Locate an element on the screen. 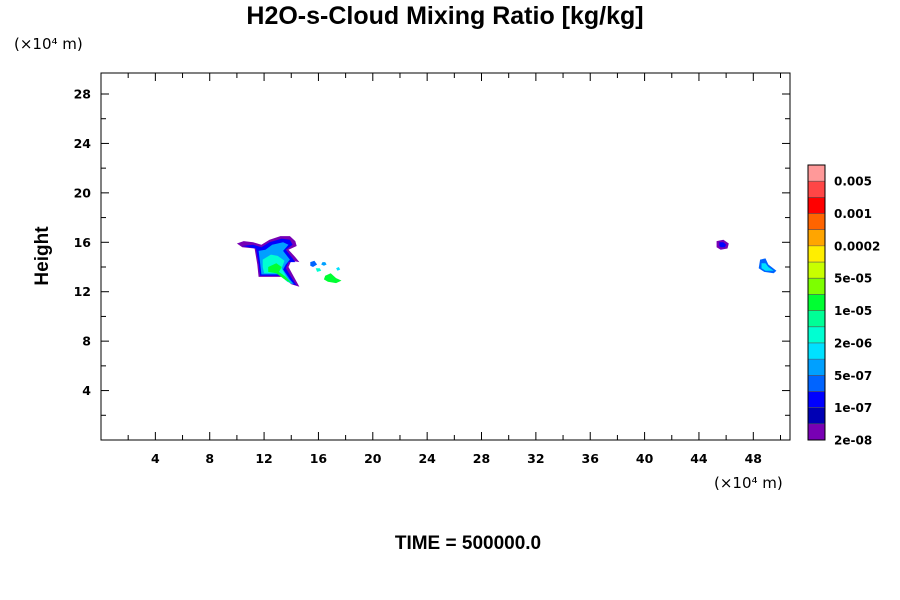 This screenshot has height=600, width=900. y-tick-label: 28 is located at coordinates (82, 94).